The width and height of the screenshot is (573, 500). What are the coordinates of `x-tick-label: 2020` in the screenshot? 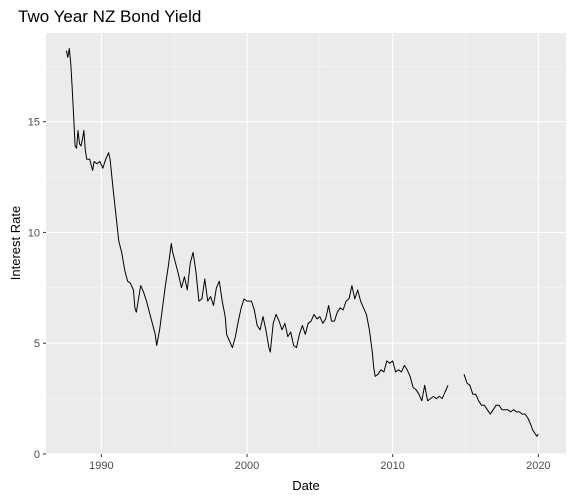 It's located at (538, 466).